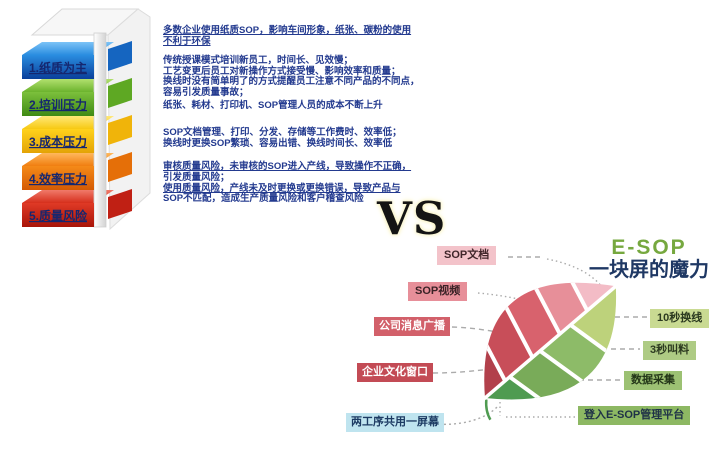 The width and height of the screenshot is (720, 450). What do you see at coordinates (287, 30) in the screenshot?
I see `problem-line: 多数企业使用纸质SOP，影响车间形象，纸张、碳粉的使用` at bounding box center [287, 30].